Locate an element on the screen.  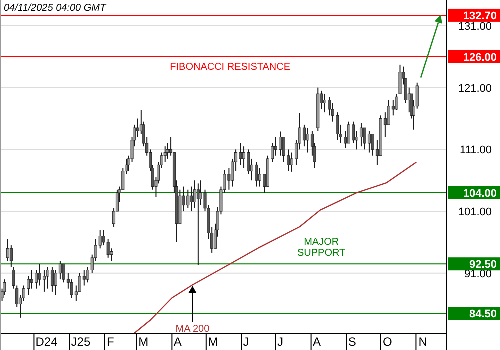
annotation: 04/11/2025 04:00 GMT is located at coordinates (55, 8).